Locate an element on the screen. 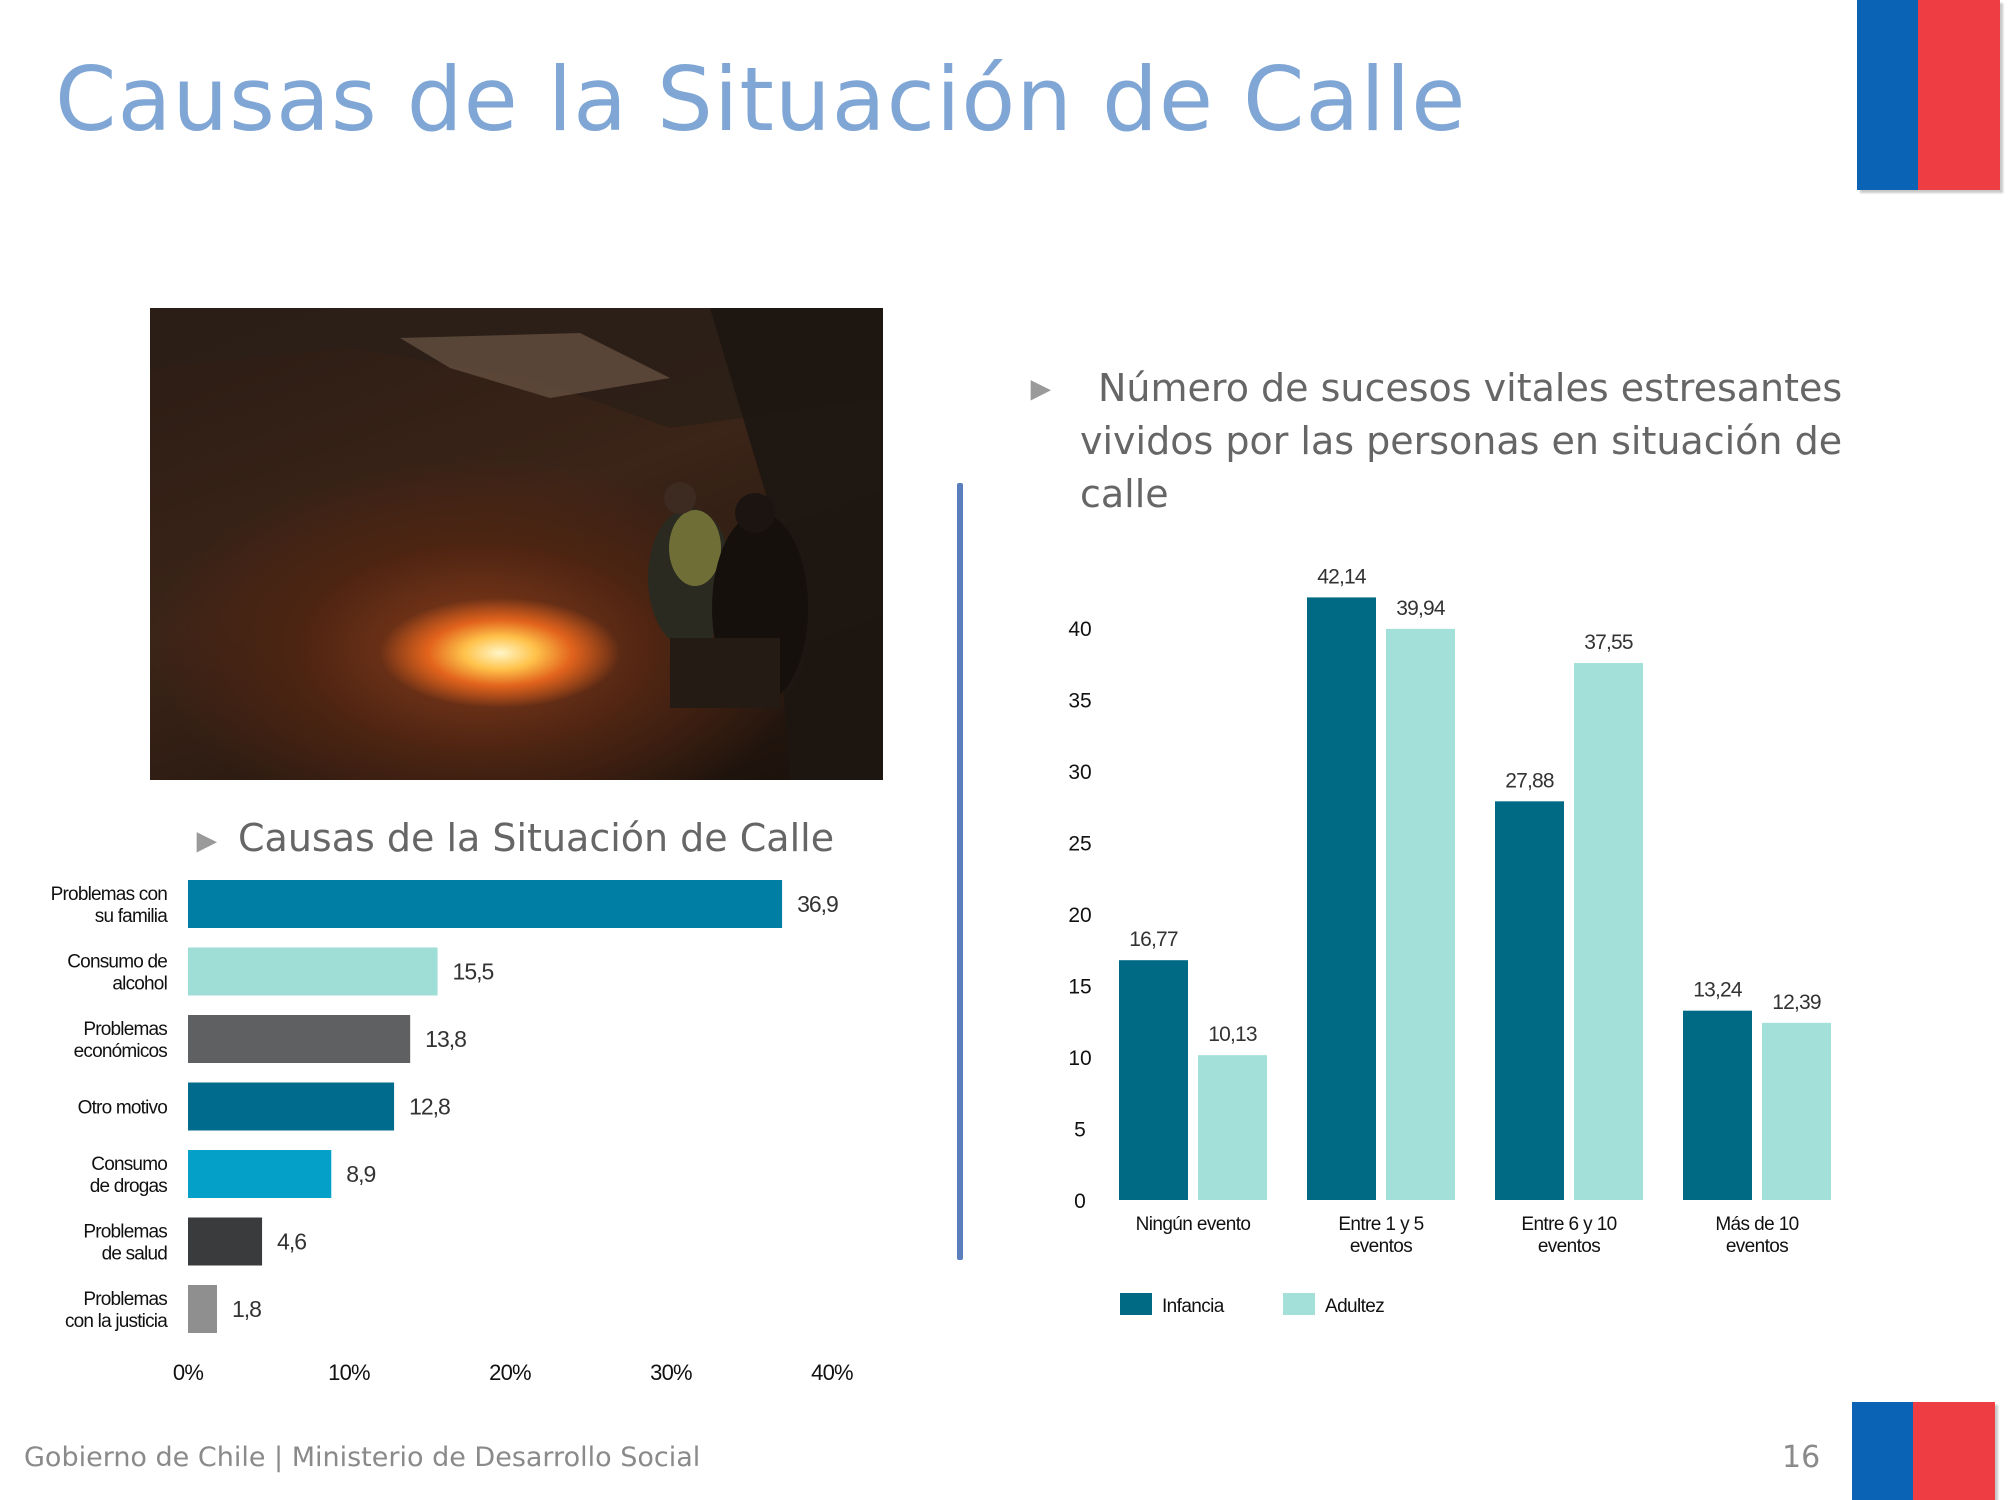 The width and height of the screenshot is (2010, 1500). causes-category-label-3-0: Otro motivo is located at coordinates (123, 1108).